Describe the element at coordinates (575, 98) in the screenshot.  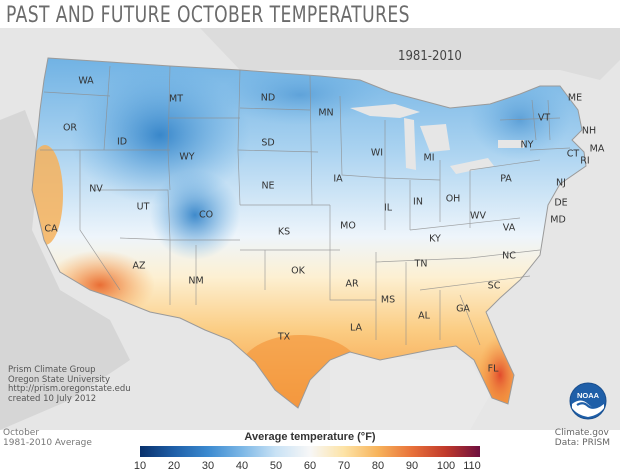
I see `state-label-me: ME` at that location.